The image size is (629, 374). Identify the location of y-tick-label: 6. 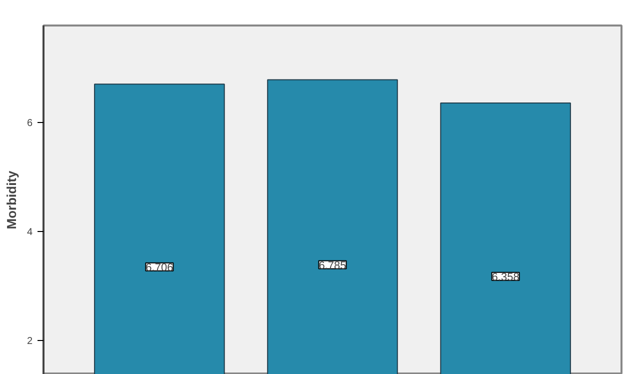
(29, 124).